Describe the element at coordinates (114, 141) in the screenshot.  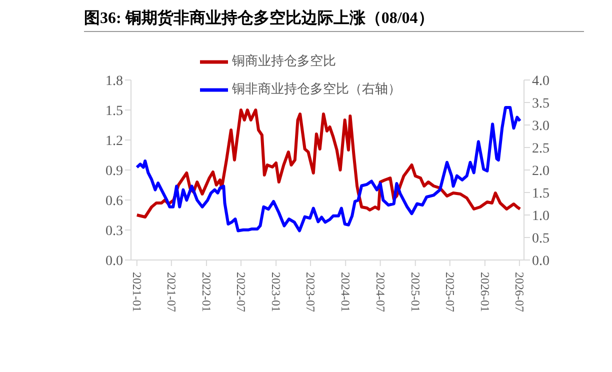
I see `y-tick-label: 1.2` at that location.